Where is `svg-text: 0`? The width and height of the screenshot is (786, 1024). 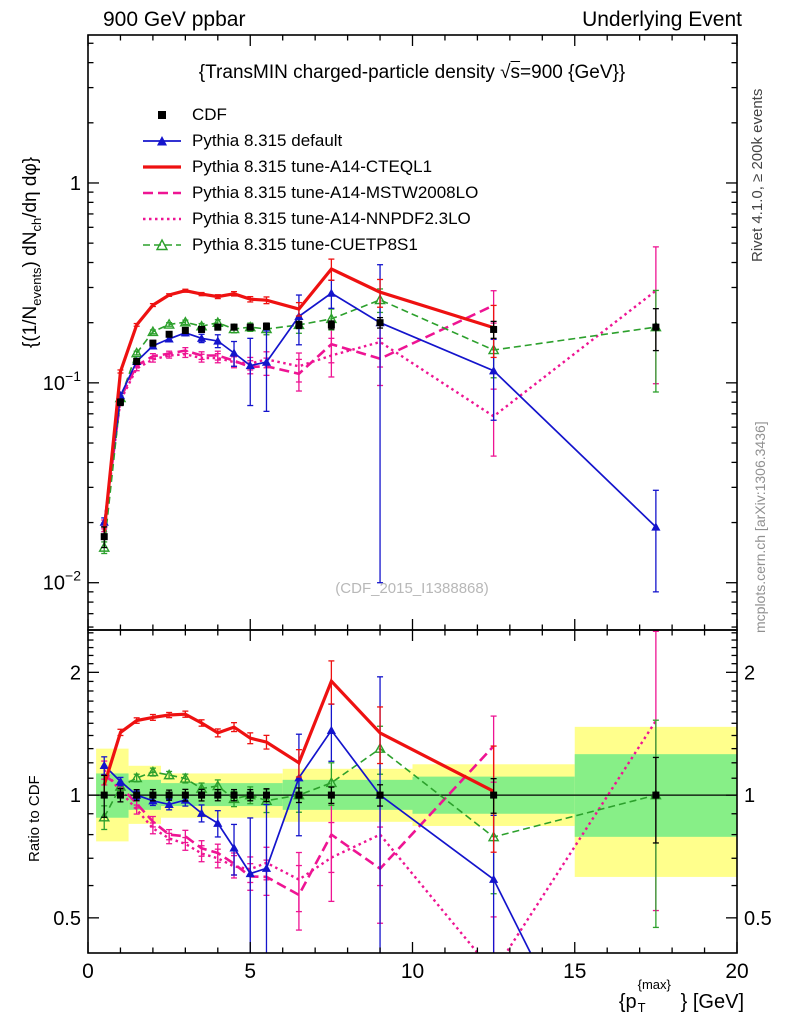 svg-text: 0 is located at coordinates (88, 971).